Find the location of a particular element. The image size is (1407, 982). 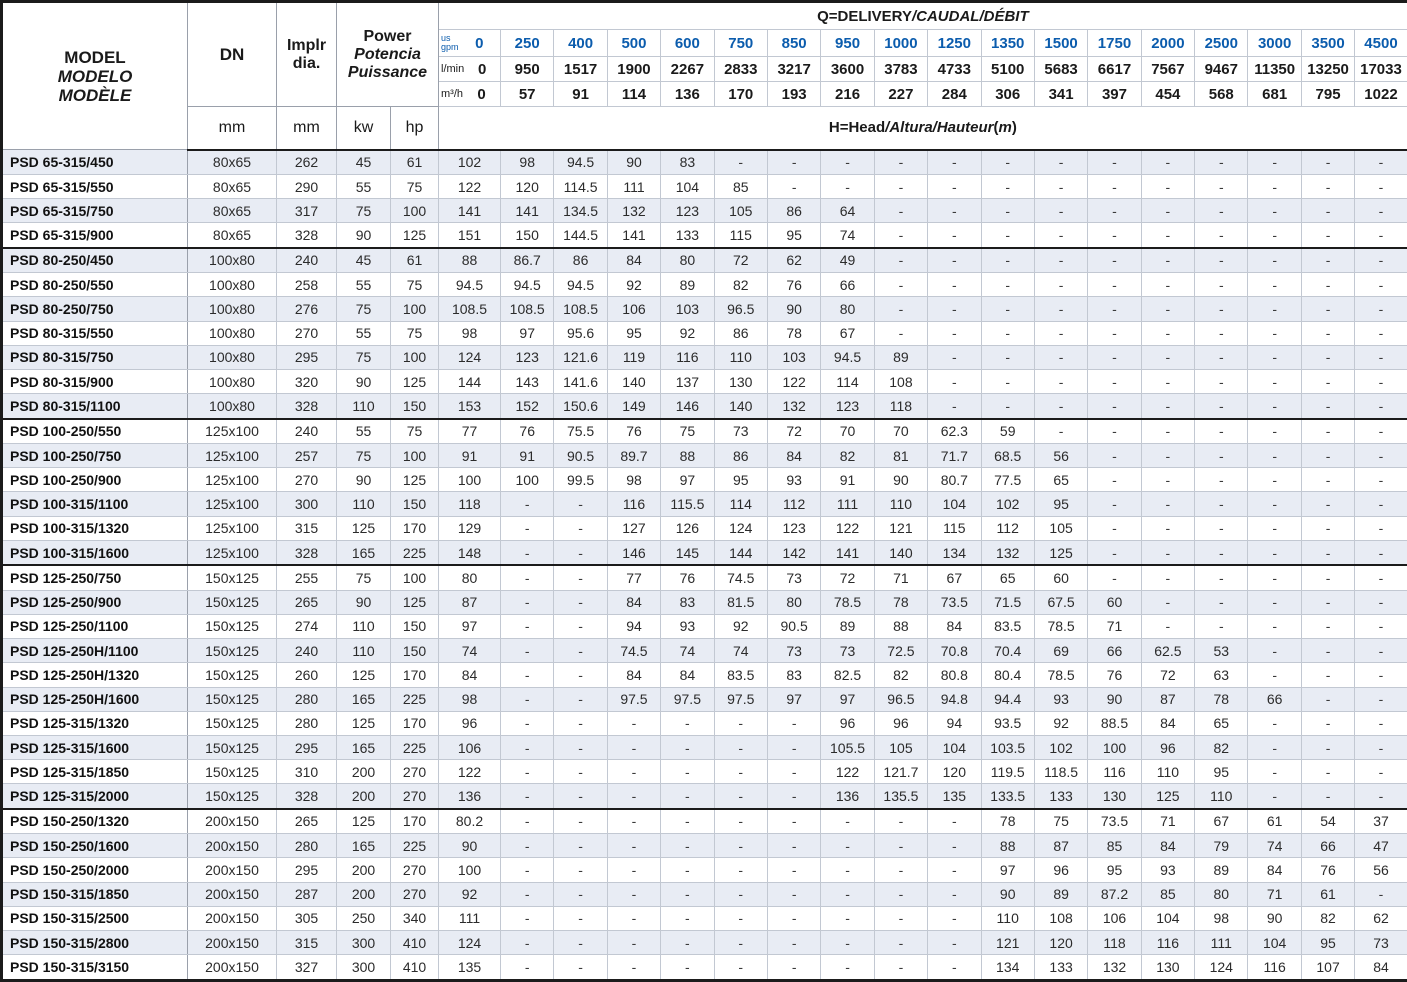

head-value-cell: 112 is located at coordinates (1007, 528).